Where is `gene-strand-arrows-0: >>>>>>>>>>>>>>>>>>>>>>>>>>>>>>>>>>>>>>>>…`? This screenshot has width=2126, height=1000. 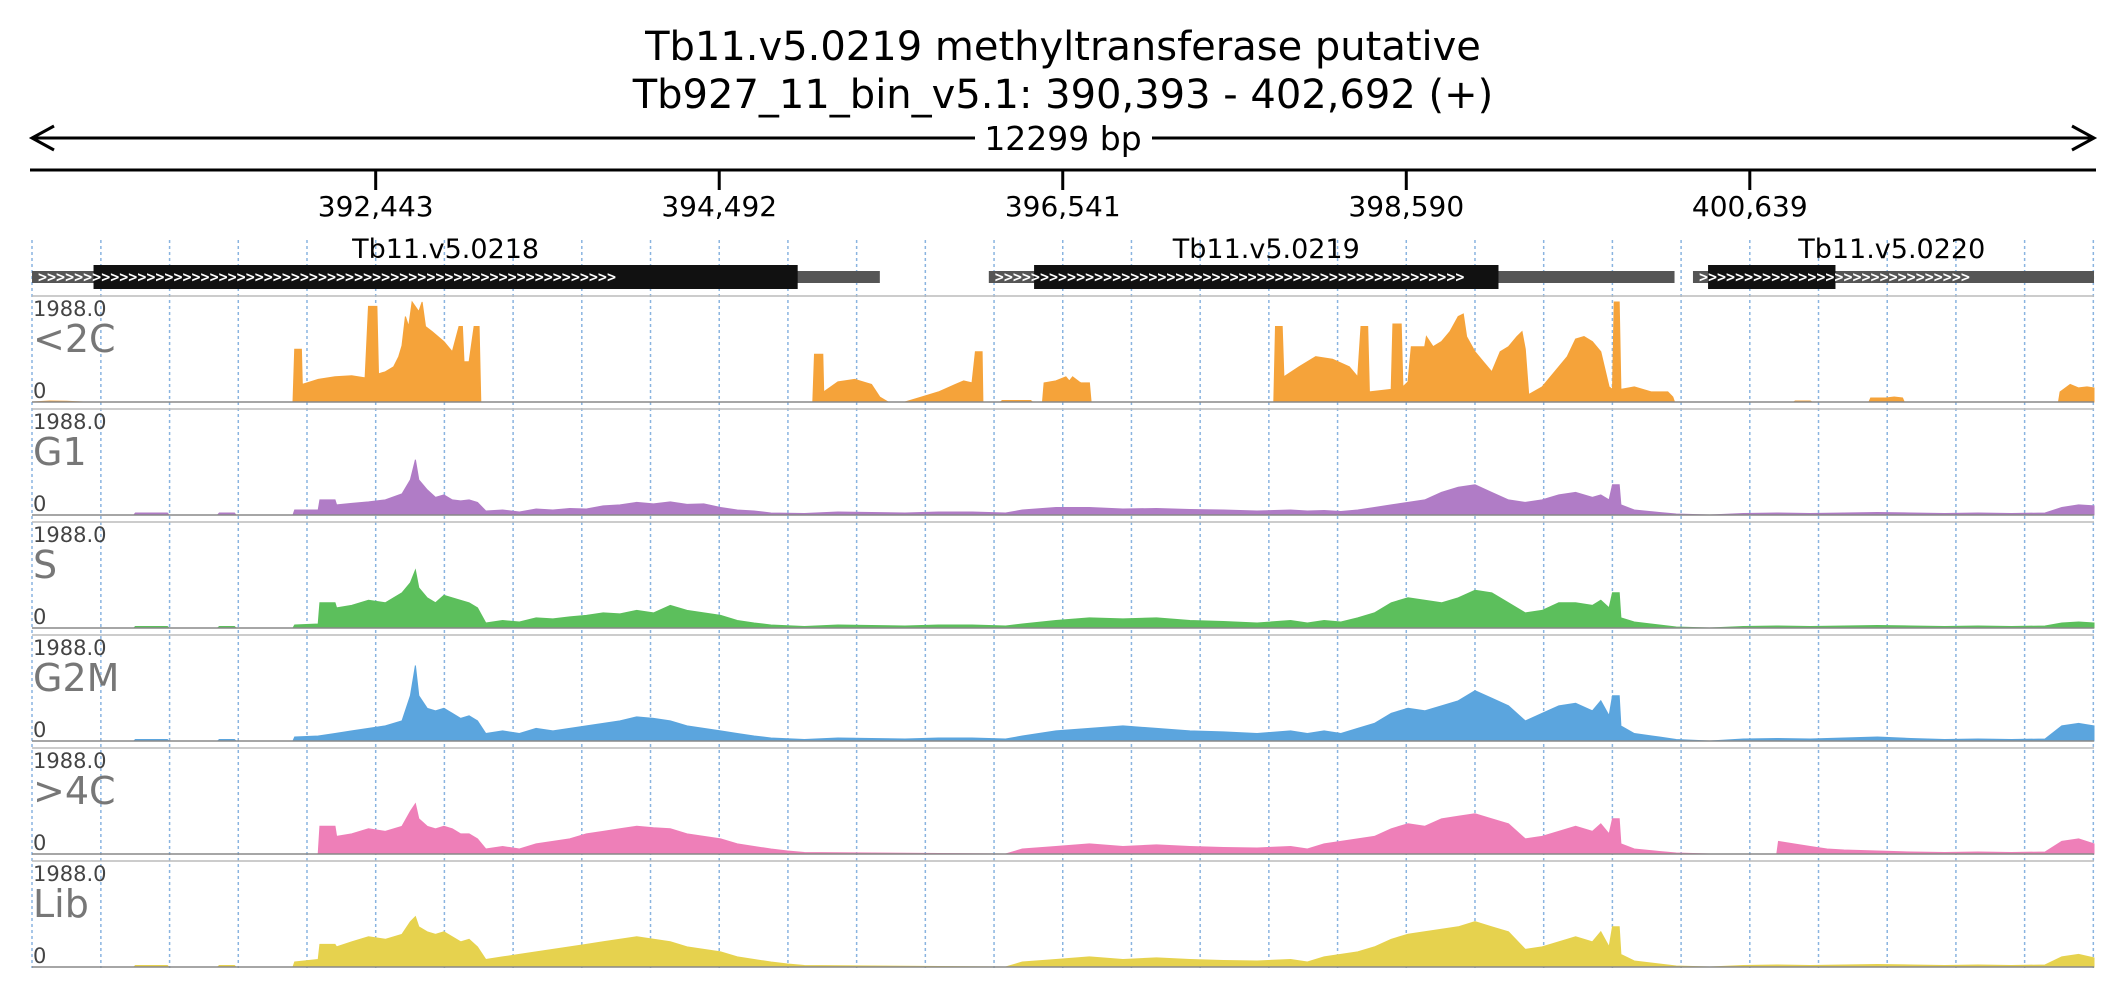
gene-strand-arrows-0: >>>>>>>>>>>>>>>>>>>>>>>>>>>>>>>>>>>>>>>>… is located at coordinates (327, 277).